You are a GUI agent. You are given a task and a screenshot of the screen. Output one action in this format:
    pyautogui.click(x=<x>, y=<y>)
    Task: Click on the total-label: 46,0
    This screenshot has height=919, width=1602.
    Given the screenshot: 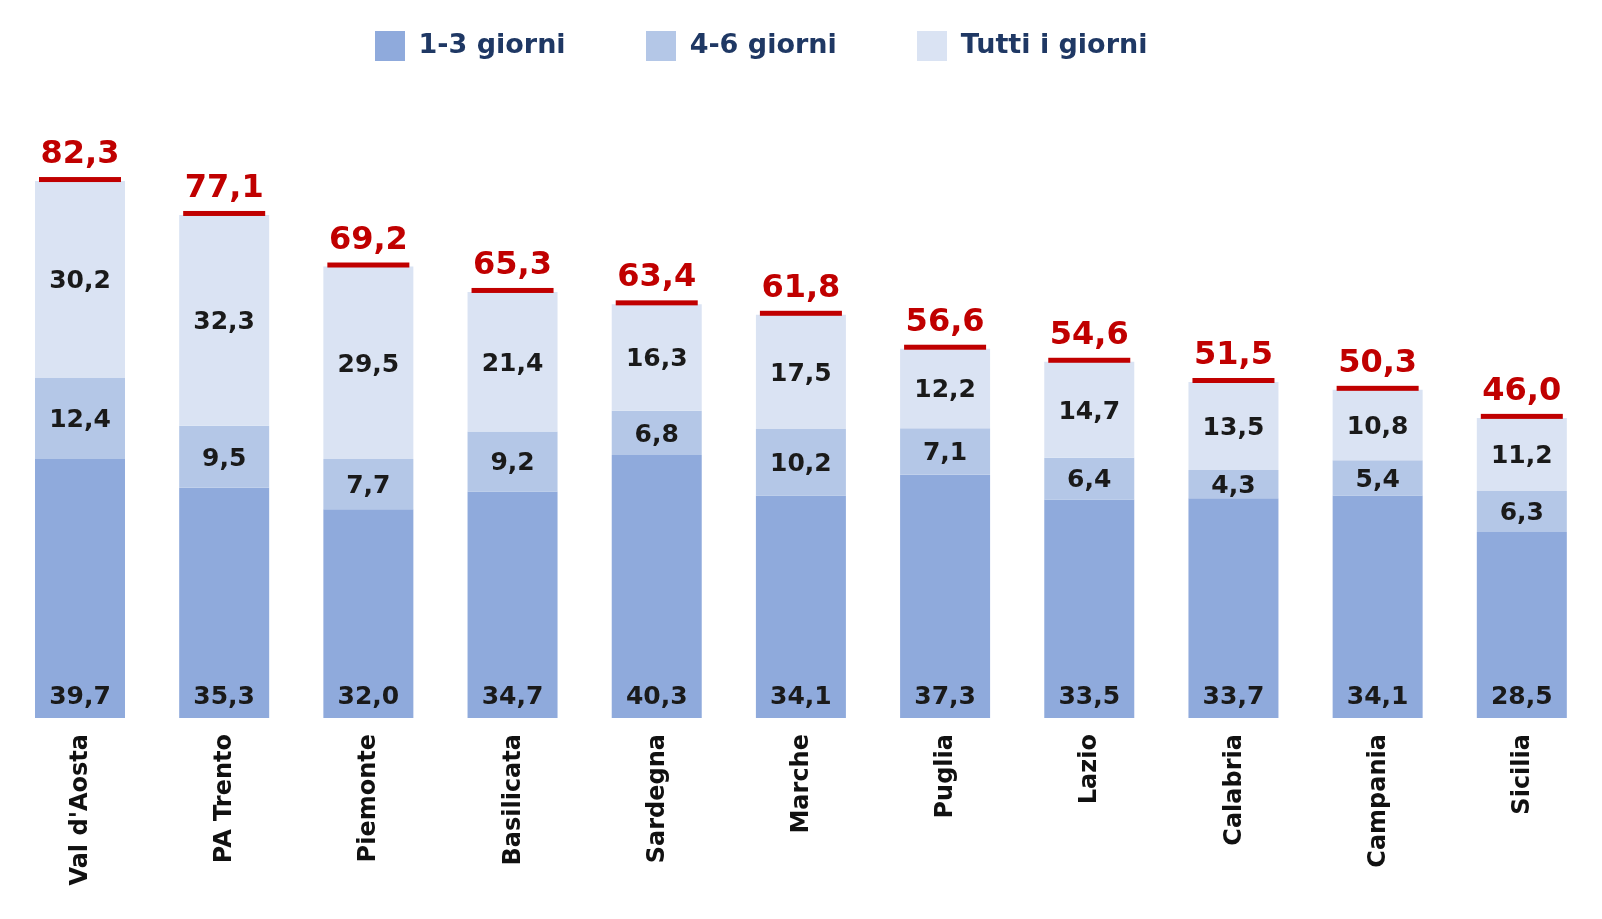 What is the action you would take?
    pyautogui.click(x=1522, y=388)
    